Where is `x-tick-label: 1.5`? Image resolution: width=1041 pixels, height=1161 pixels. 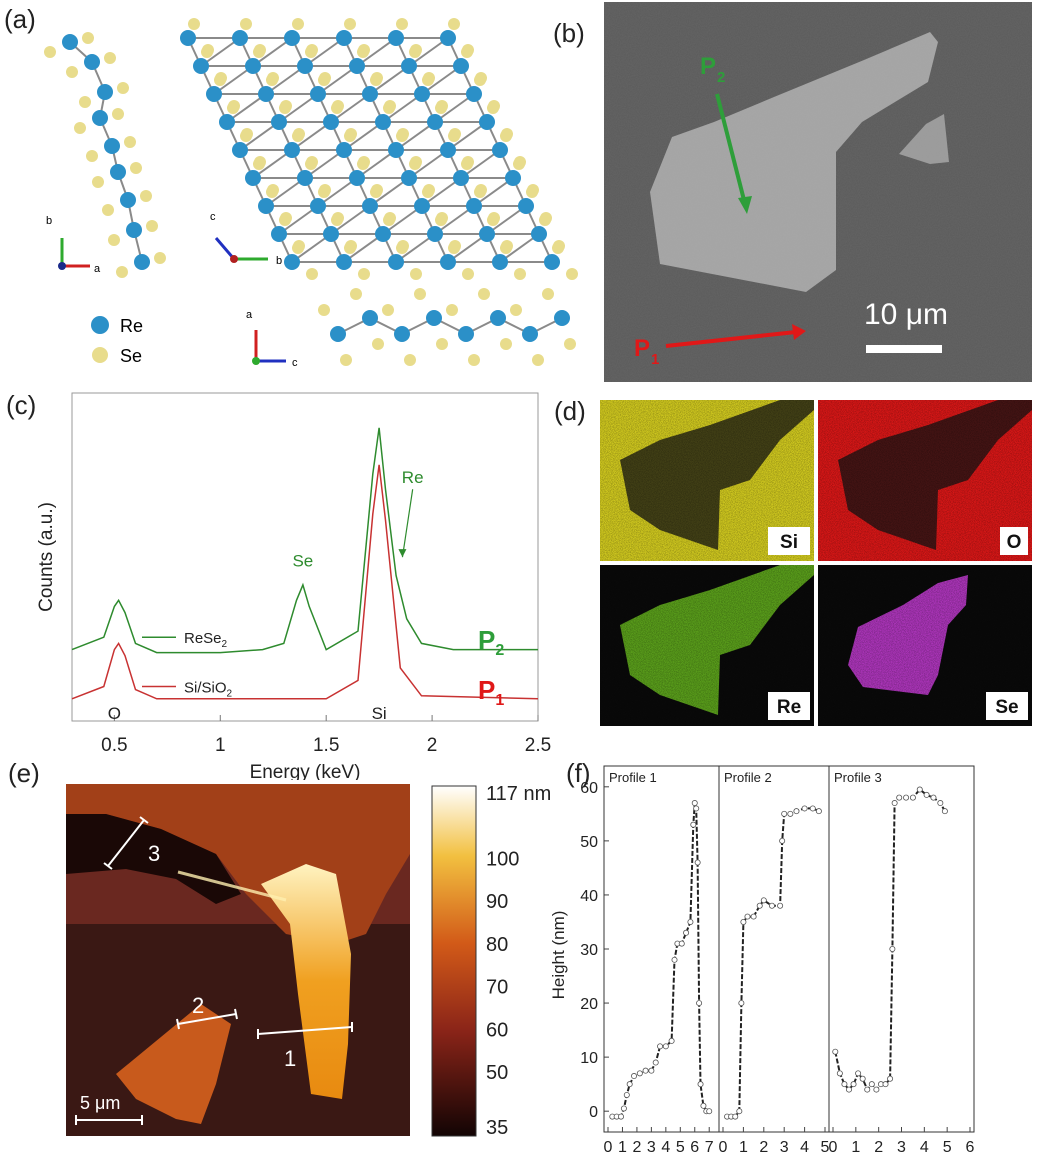 x-tick-label: 1.5 is located at coordinates (326, 745).